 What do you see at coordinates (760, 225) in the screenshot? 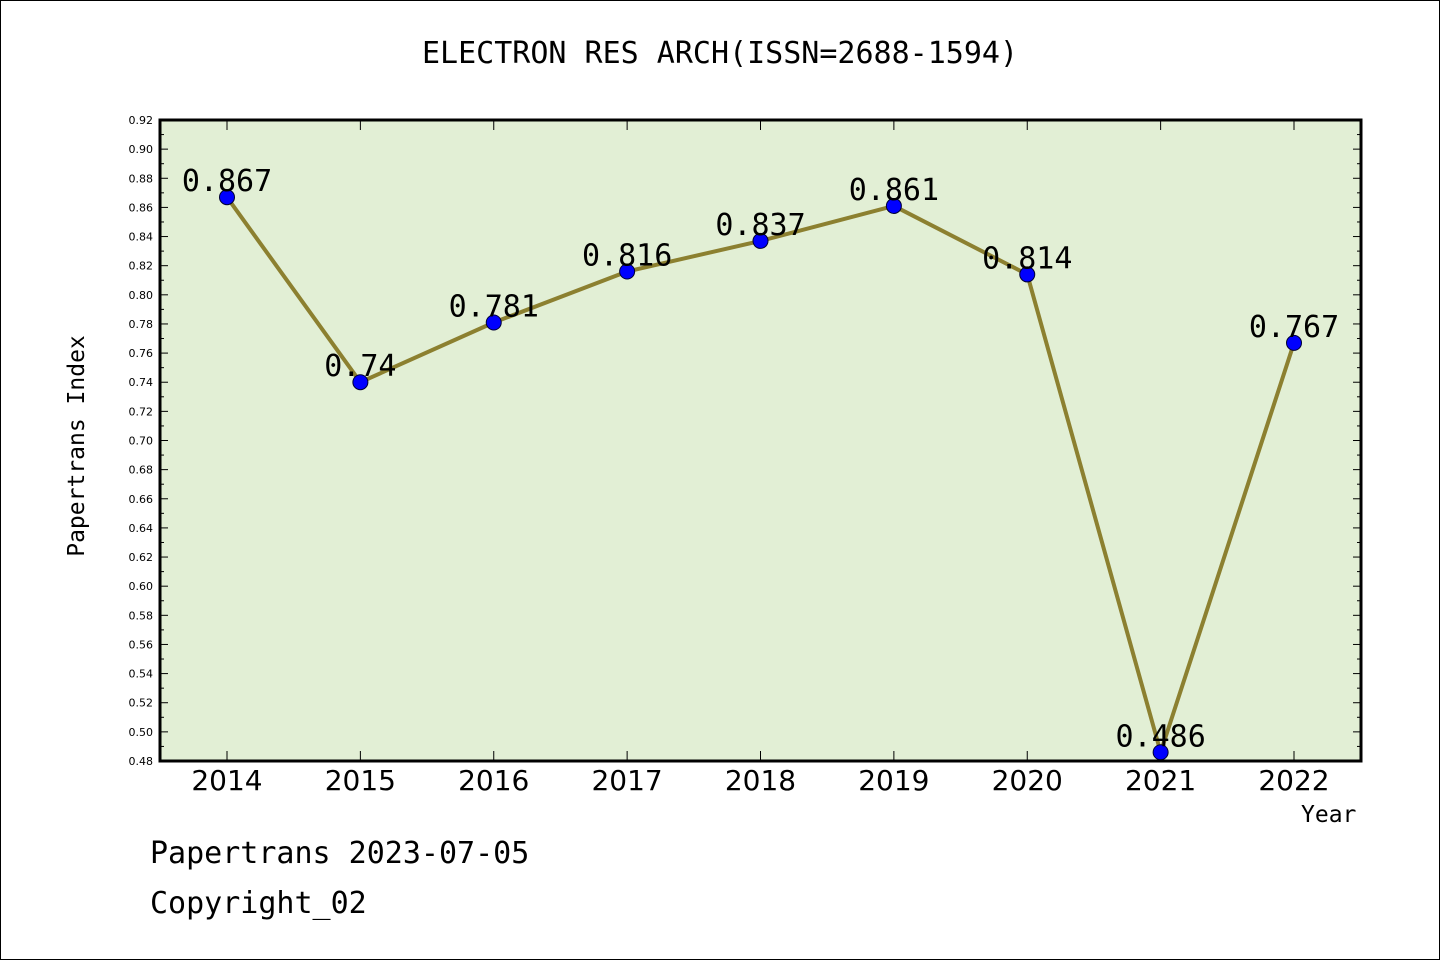
I see `data-label: 0.837` at bounding box center [760, 225].